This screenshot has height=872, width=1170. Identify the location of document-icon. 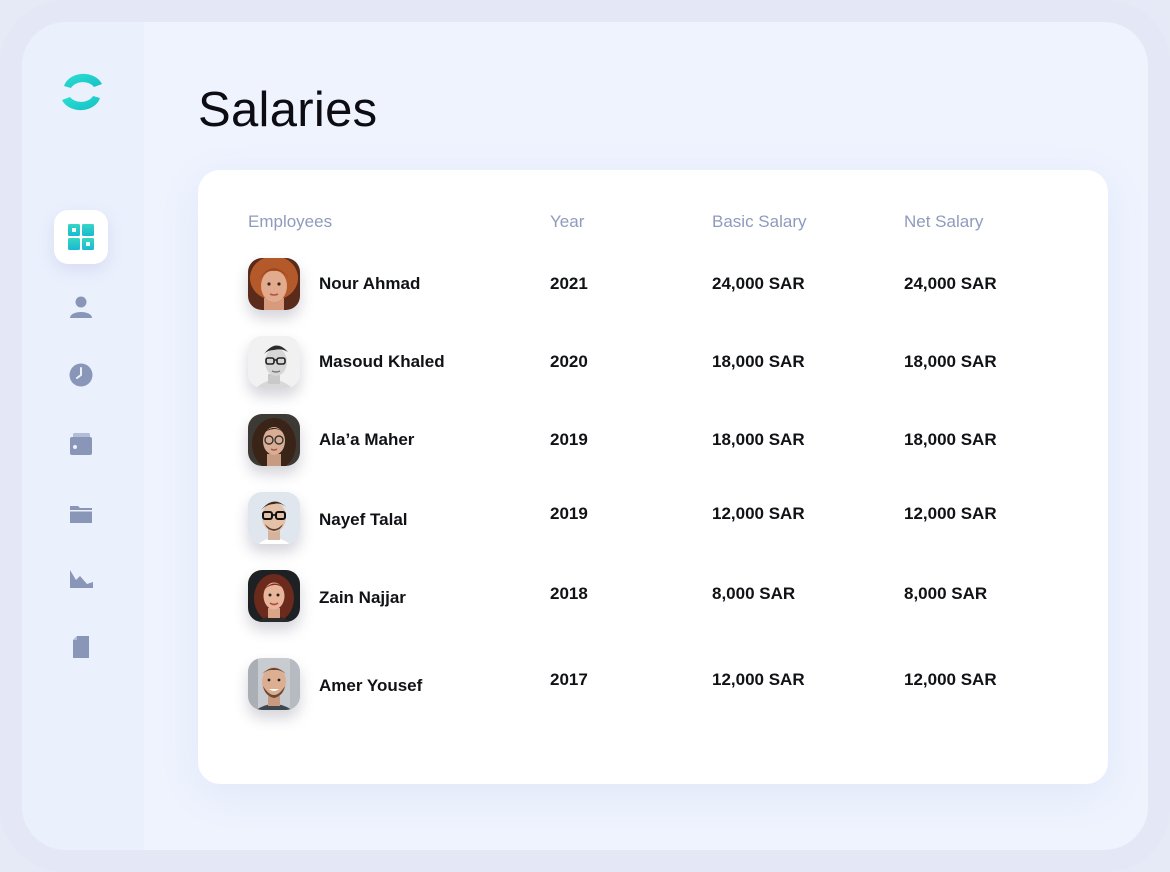
(81, 647).